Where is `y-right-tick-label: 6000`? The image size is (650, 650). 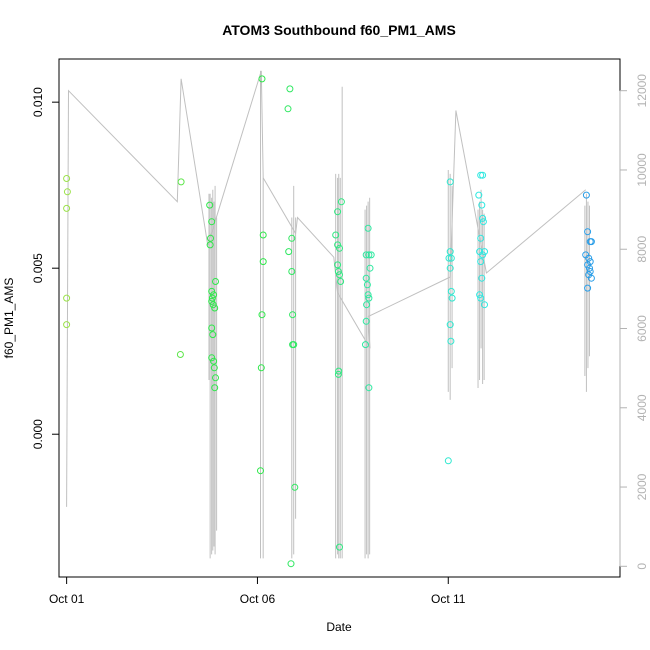
y-right-tick-label: 6000 is located at coordinates (642, 328).